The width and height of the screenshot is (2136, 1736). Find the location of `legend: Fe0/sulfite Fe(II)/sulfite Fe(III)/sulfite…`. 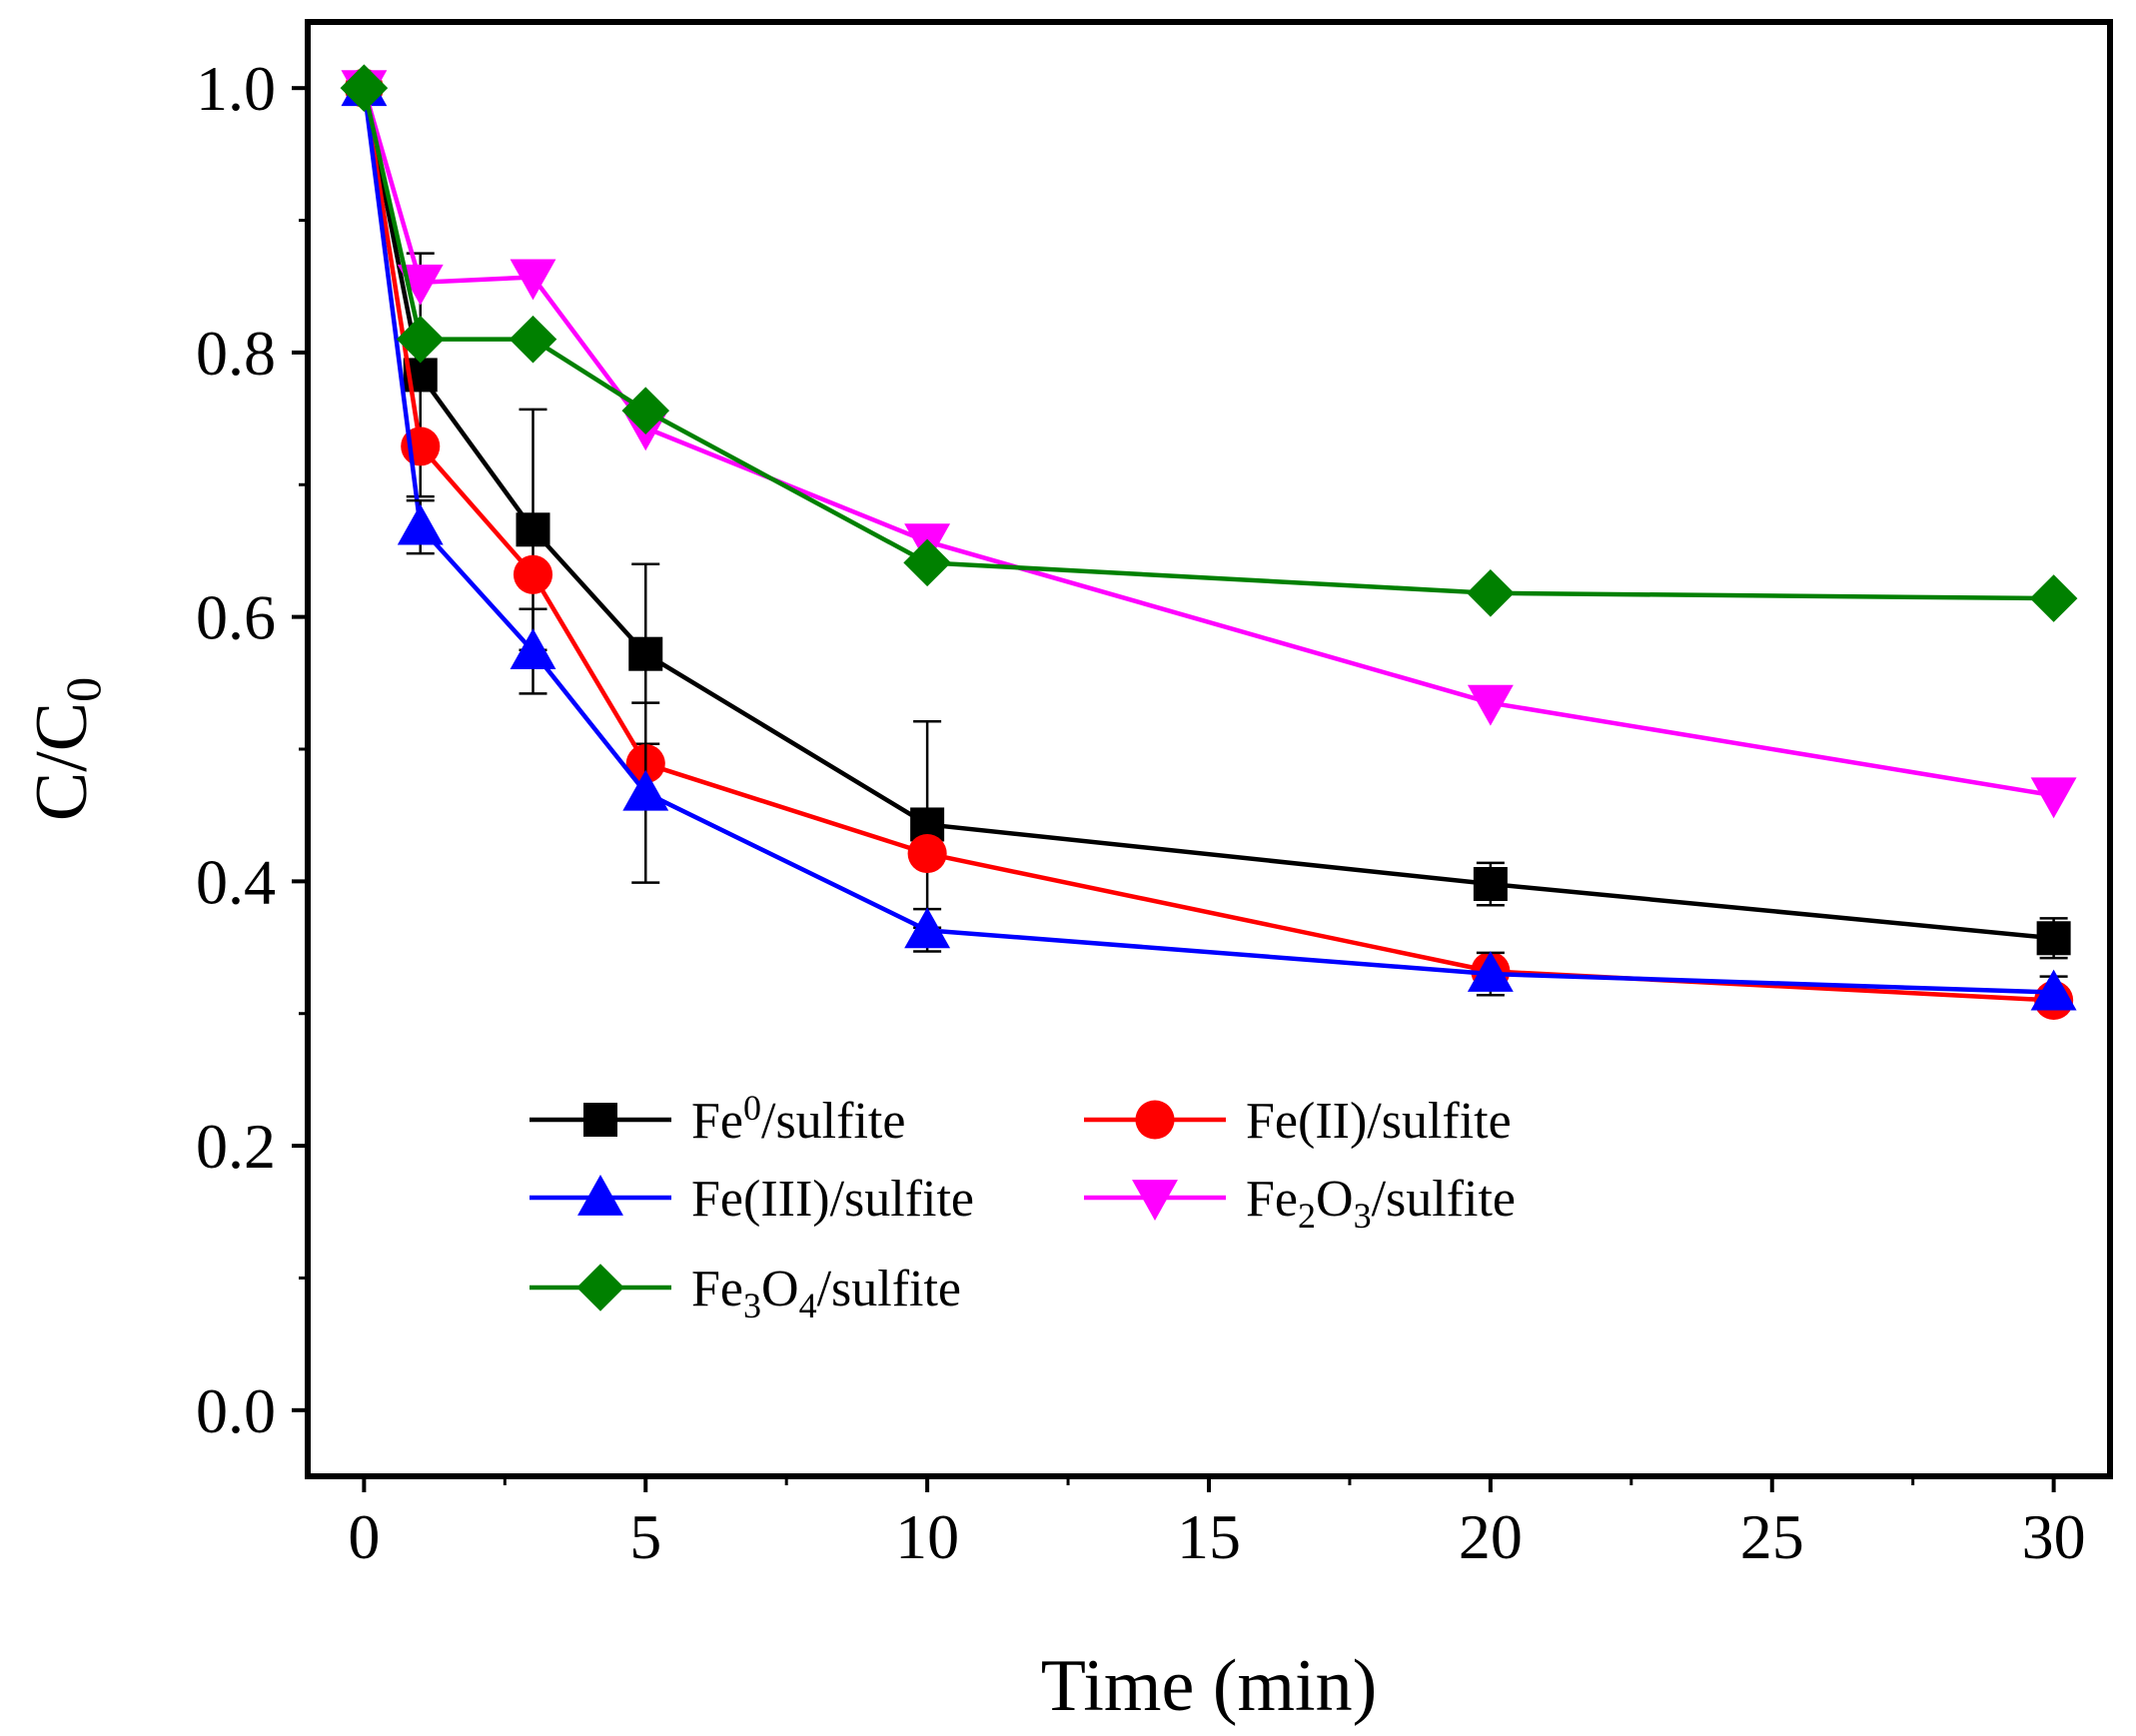

legend: Fe0/sulfite Fe(II)/sulfite Fe(III)/sulfite… is located at coordinates (1023, 1206).